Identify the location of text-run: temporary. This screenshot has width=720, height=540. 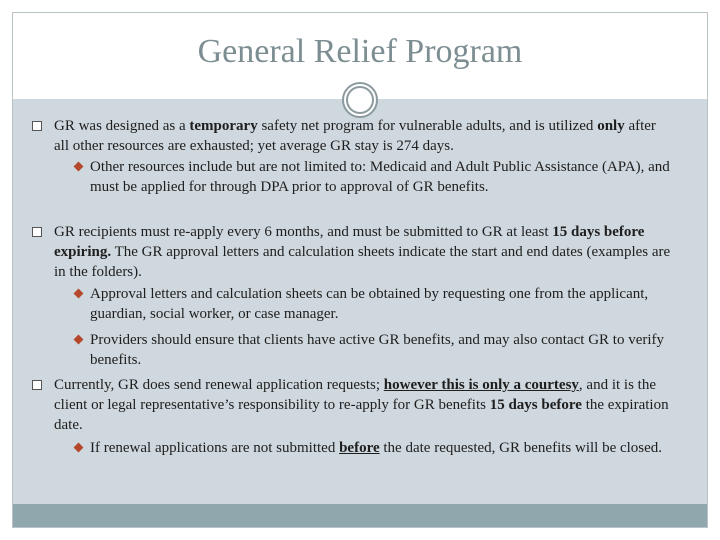
(223, 126).